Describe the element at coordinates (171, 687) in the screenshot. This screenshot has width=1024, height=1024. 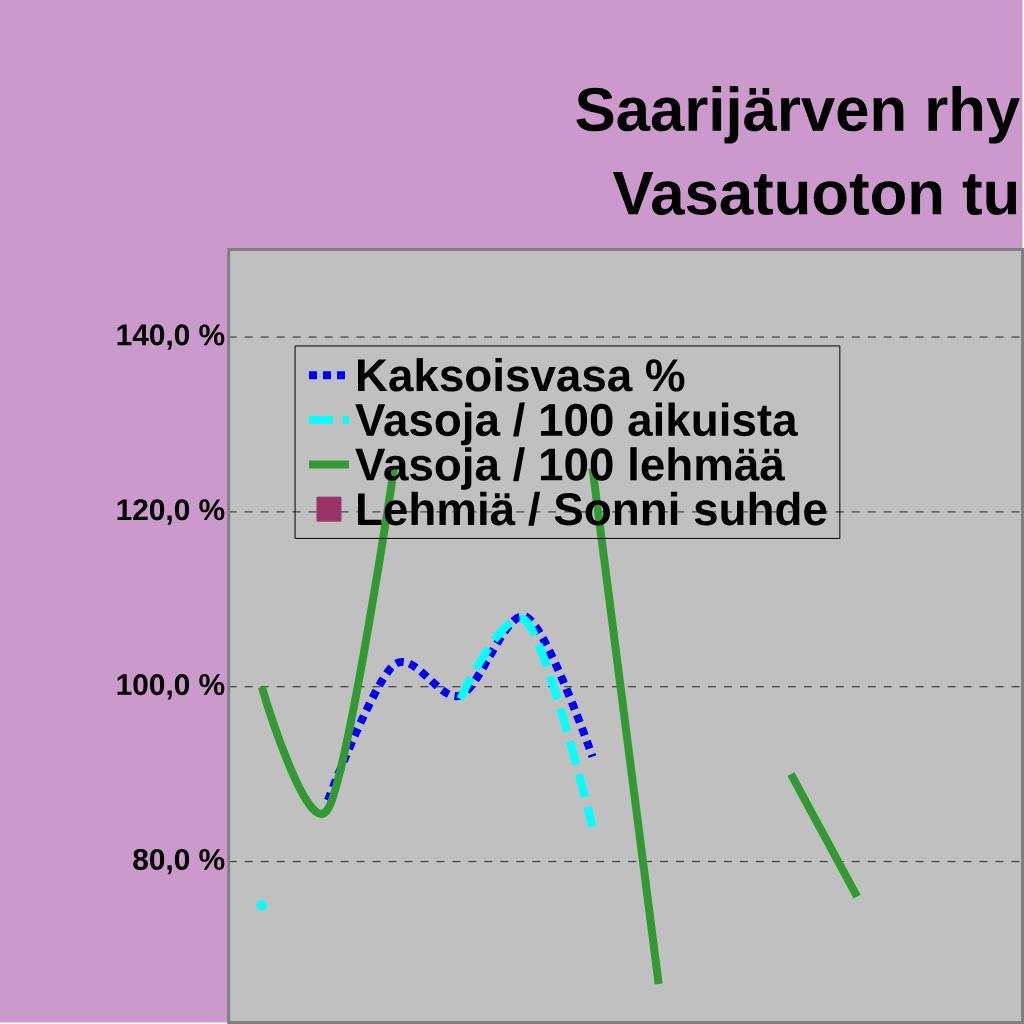
I see `y-tick-label: 100,0 %` at that location.